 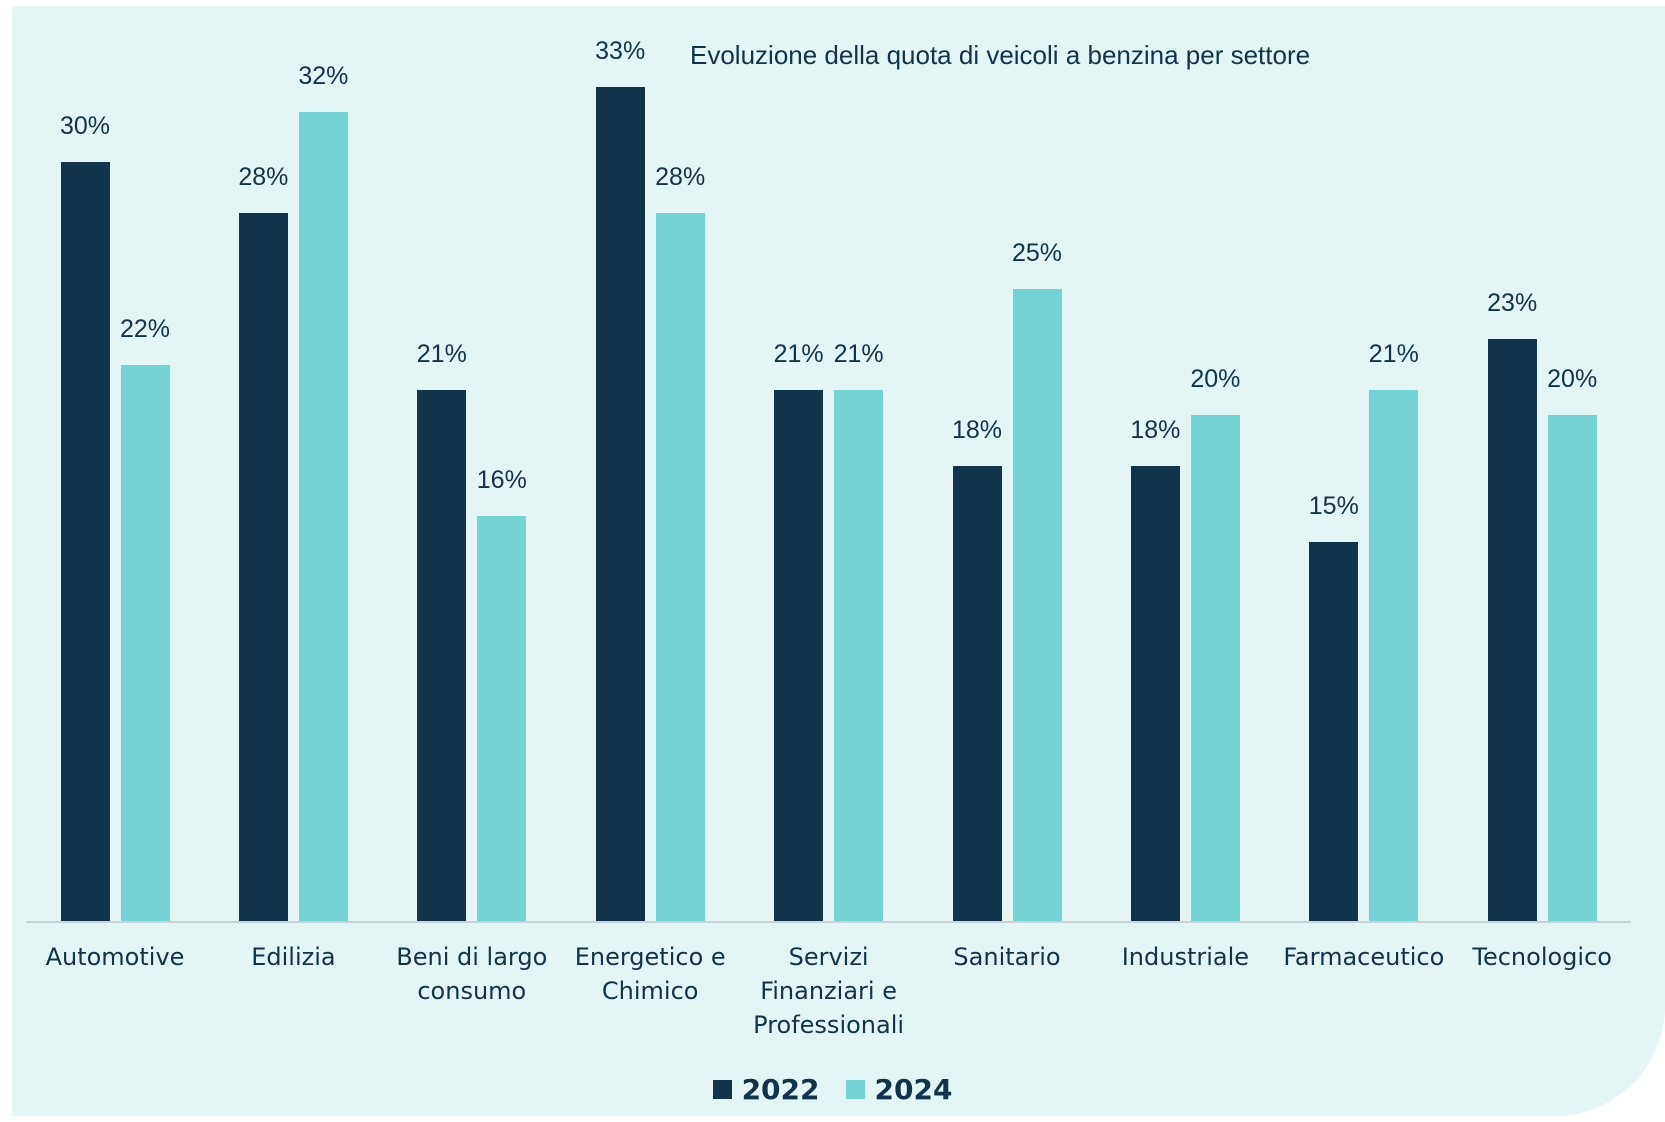 I want to click on data-label: 33%, so click(x=620, y=50).